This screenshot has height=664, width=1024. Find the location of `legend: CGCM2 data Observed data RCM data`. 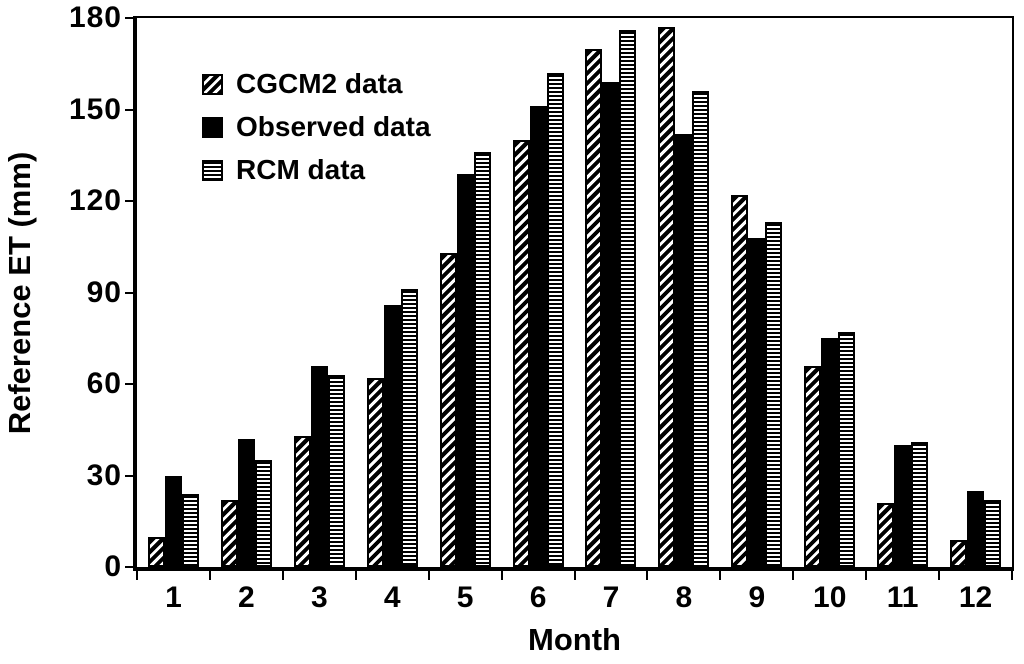

legend: CGCM2 data Observed data RCM data is located at coordinates (316, 132).